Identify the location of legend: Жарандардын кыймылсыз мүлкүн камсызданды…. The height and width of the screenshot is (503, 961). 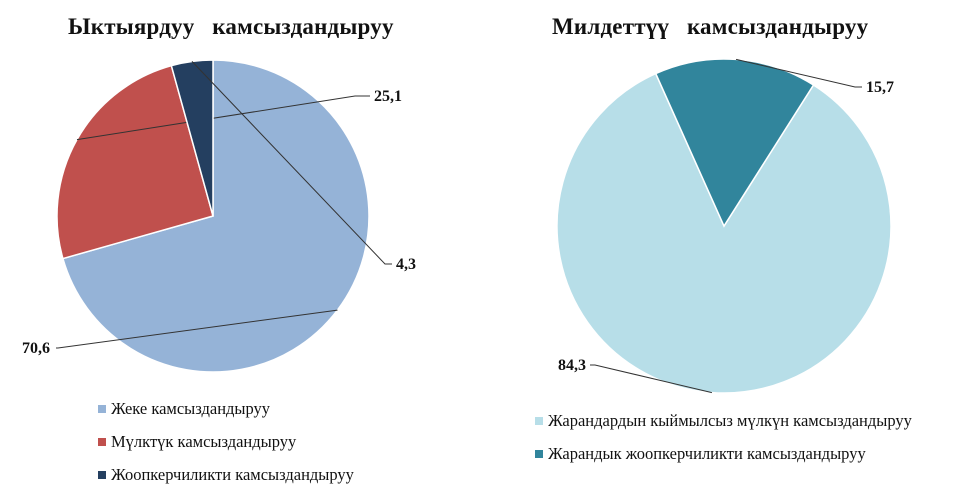
(736, 443).